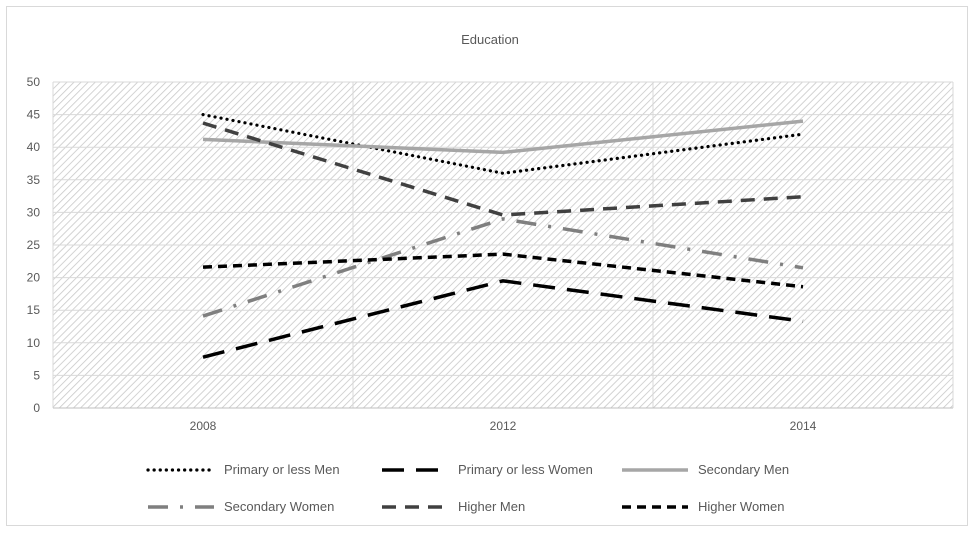 This screenshot has height=534, width=976. I want to click on chart-title: Education, so click(490, 39).